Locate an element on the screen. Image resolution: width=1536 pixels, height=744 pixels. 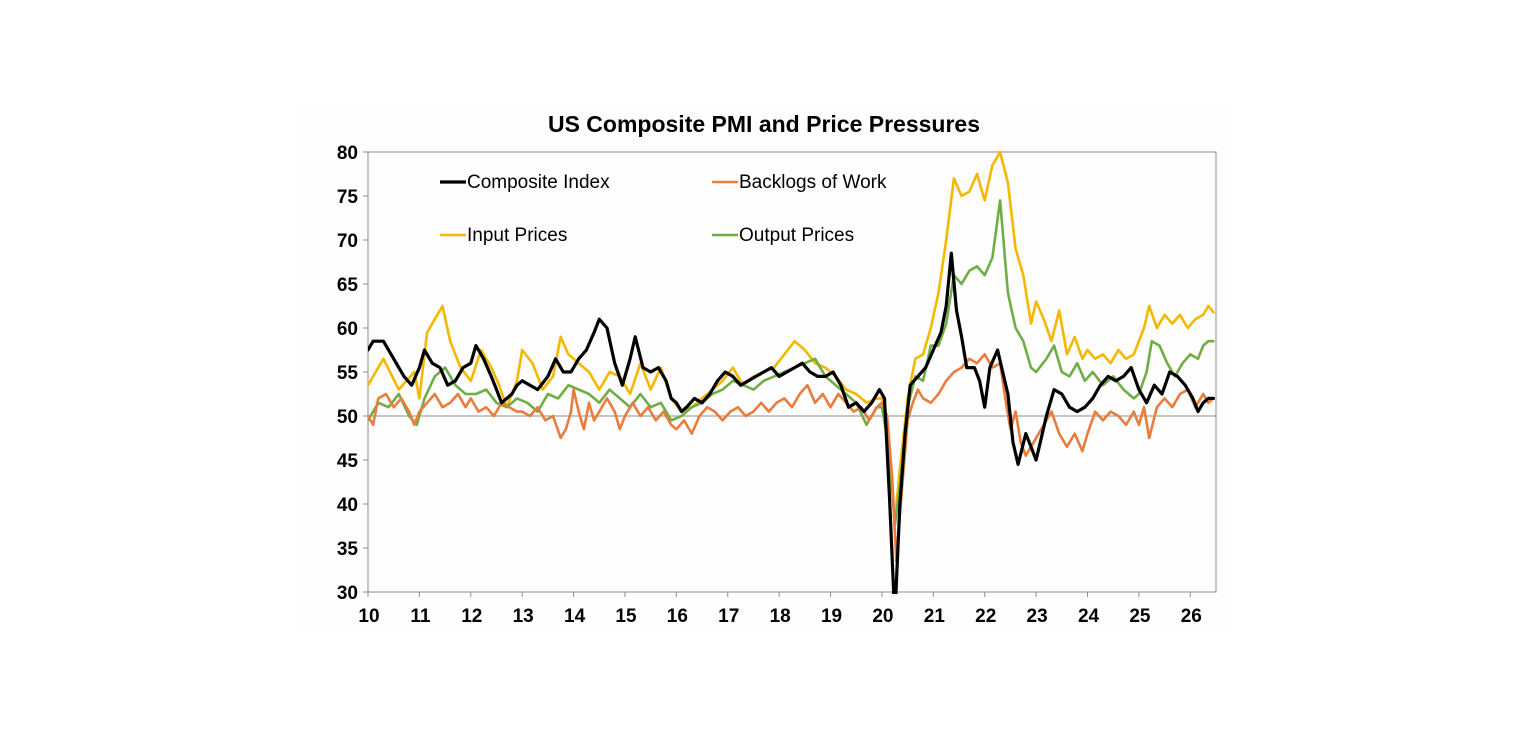
x-tick-label: 21 is located at coordinates (935, 616).